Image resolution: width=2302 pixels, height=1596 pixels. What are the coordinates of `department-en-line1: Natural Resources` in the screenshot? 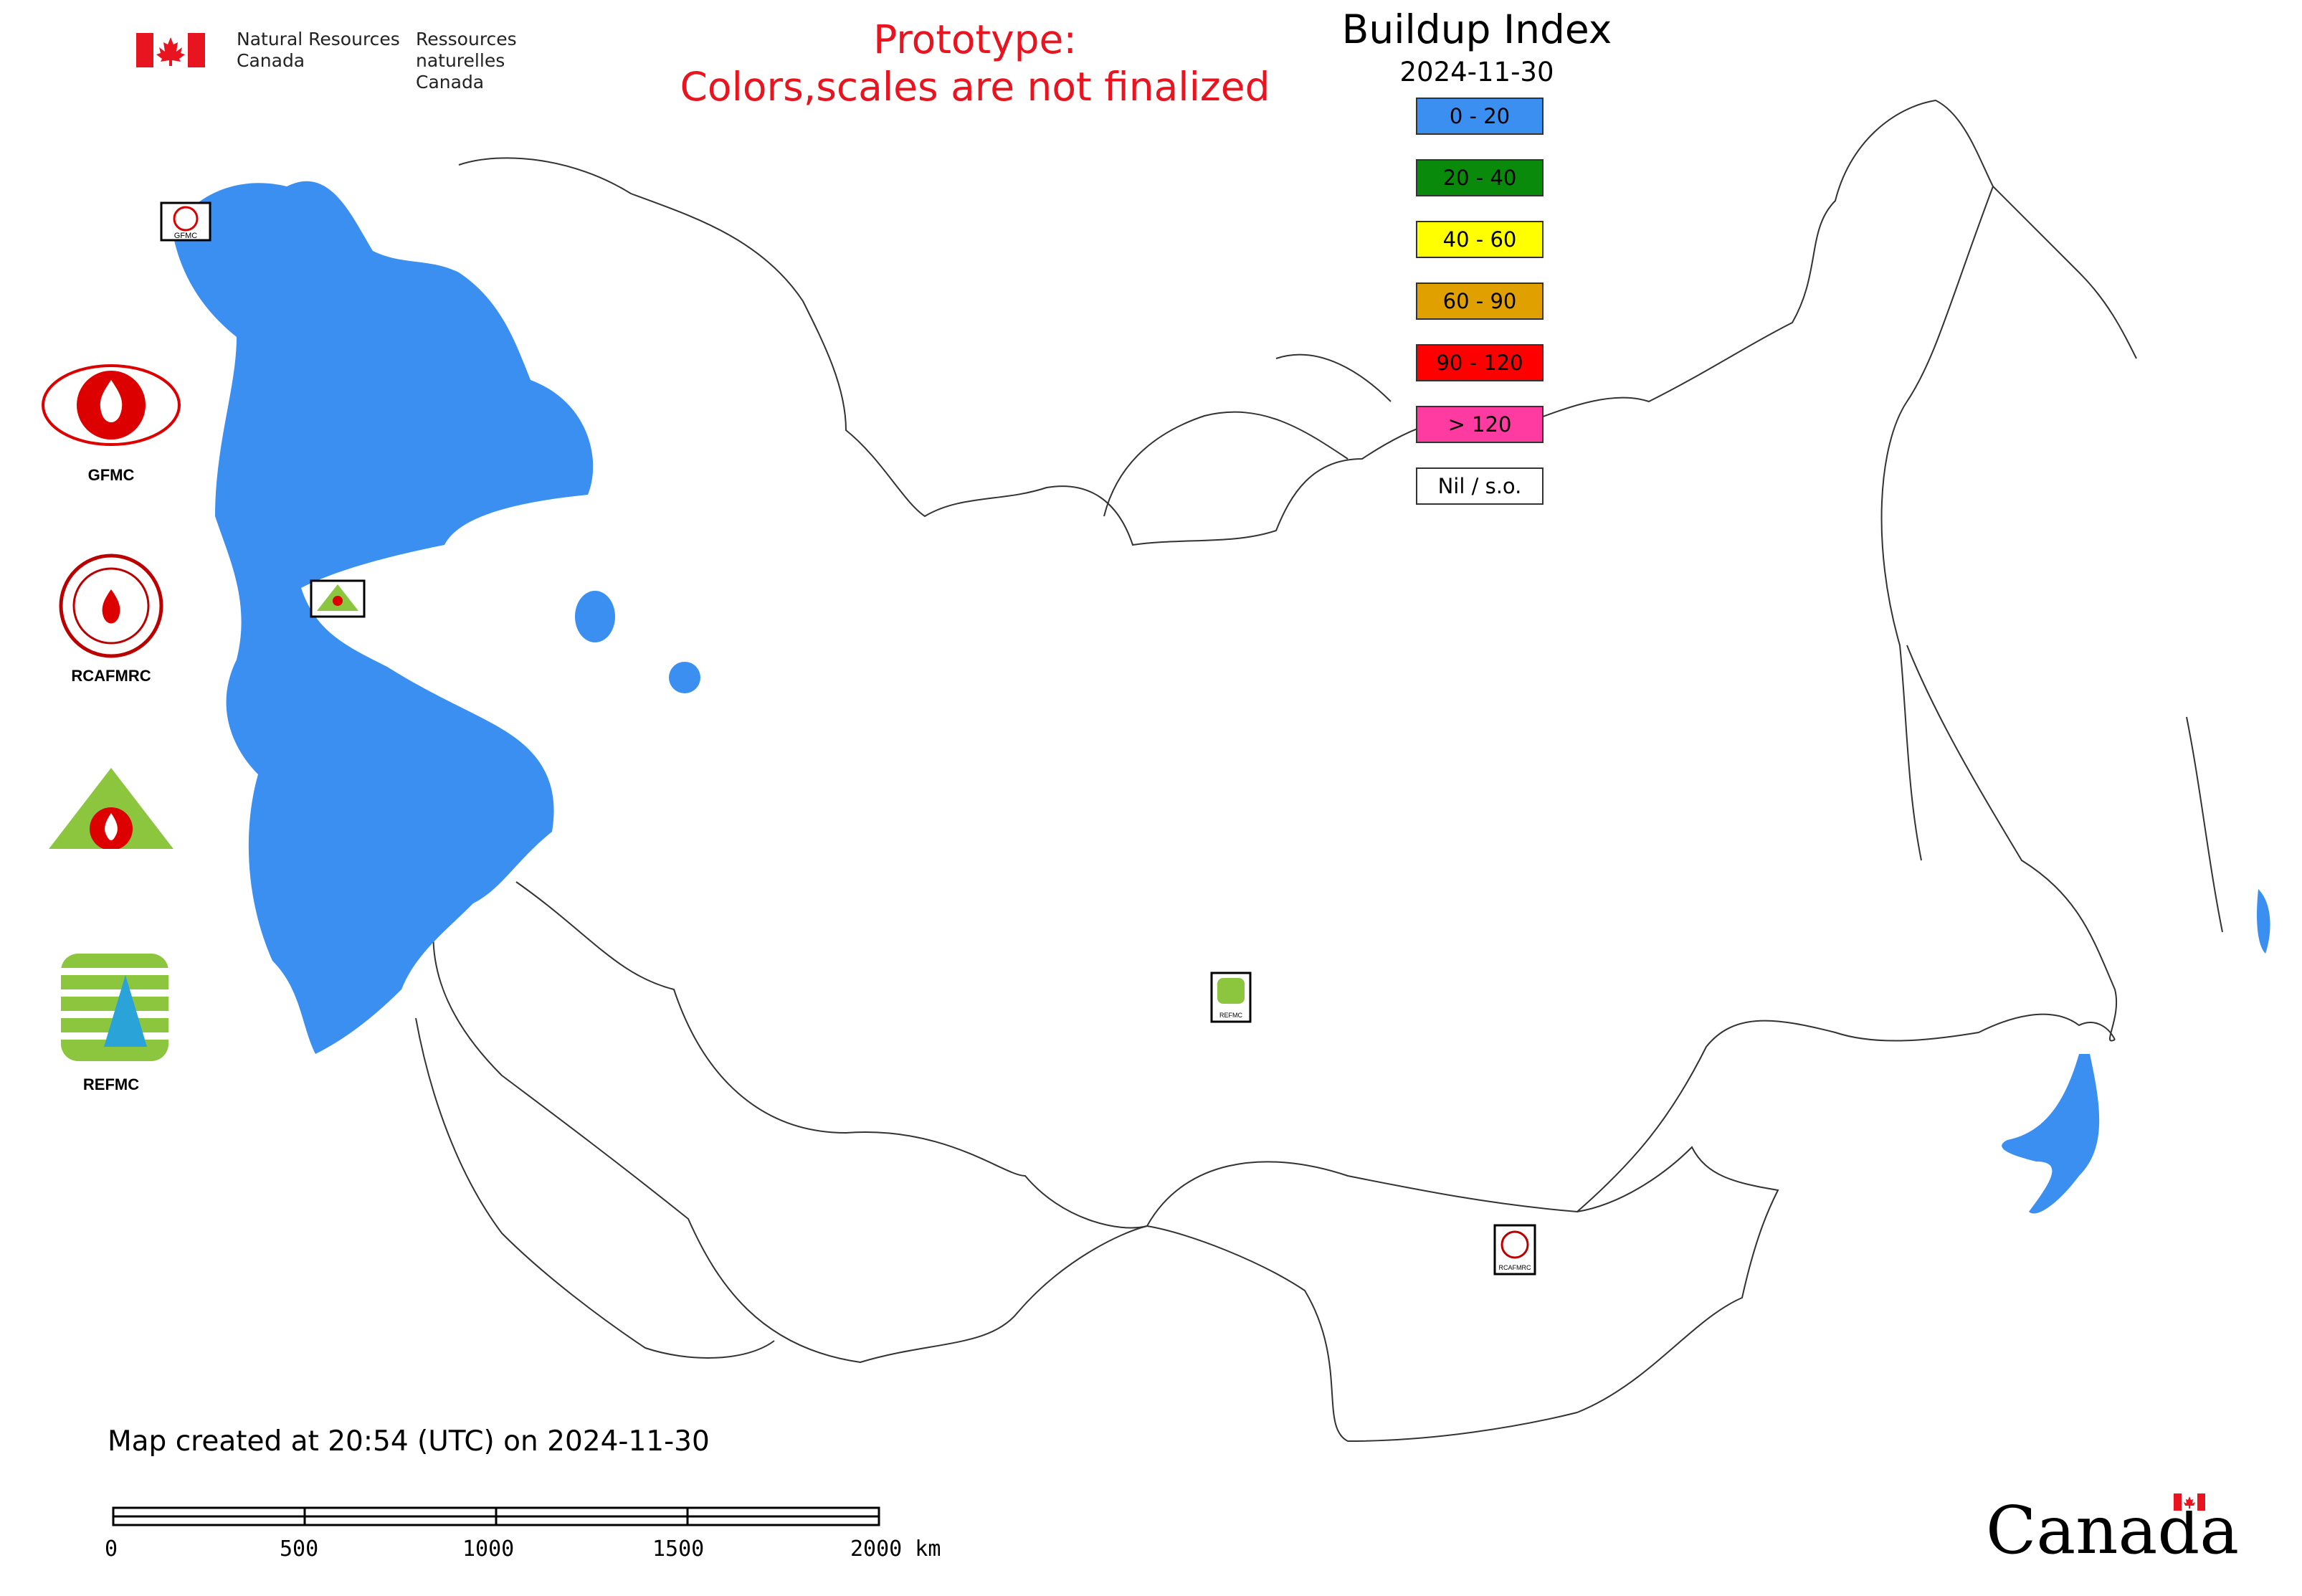 It's located at (319, 39).